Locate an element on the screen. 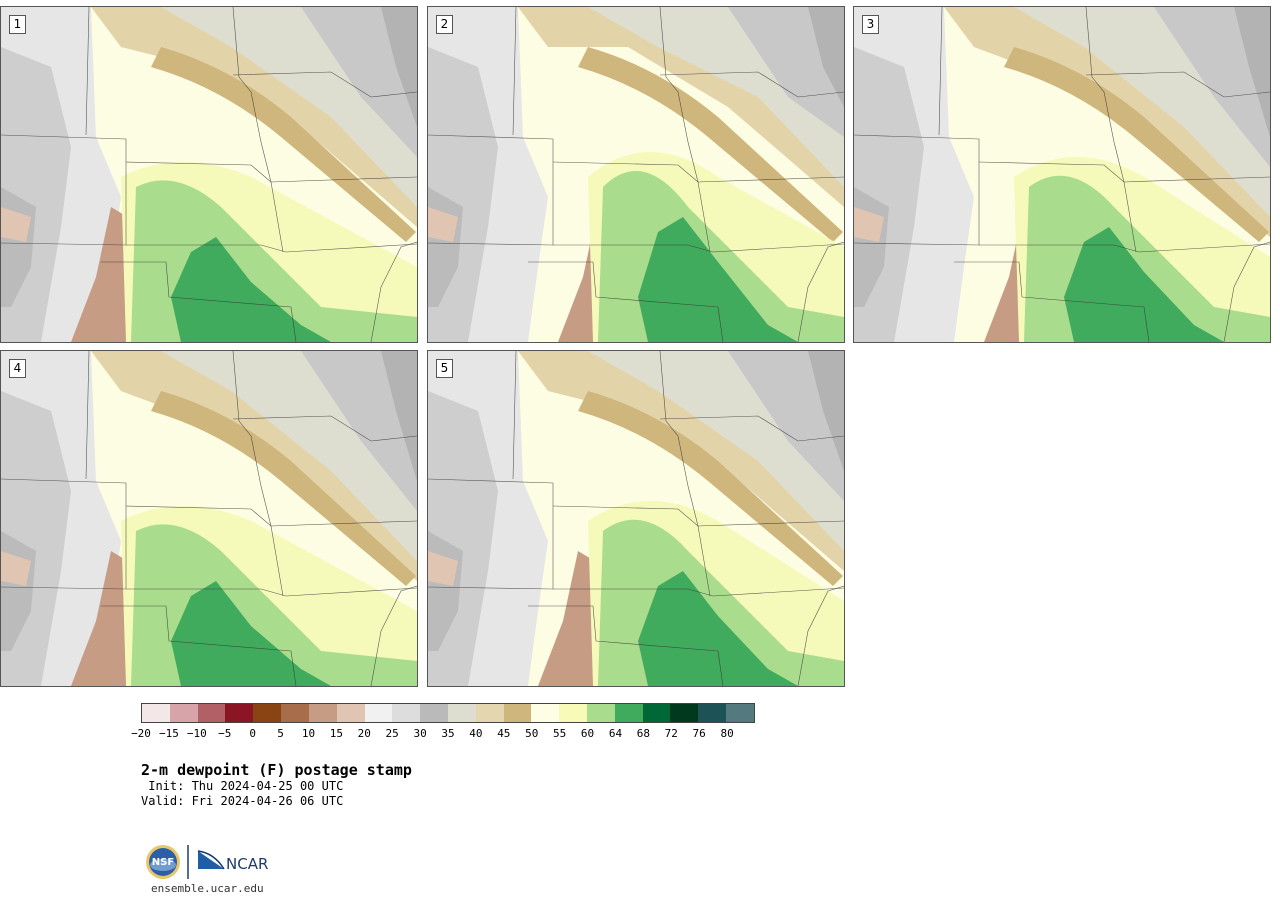 This screenshot has height=901, width=1280. colorbar-tick-label: −20 is located at coordinates (141, 733).